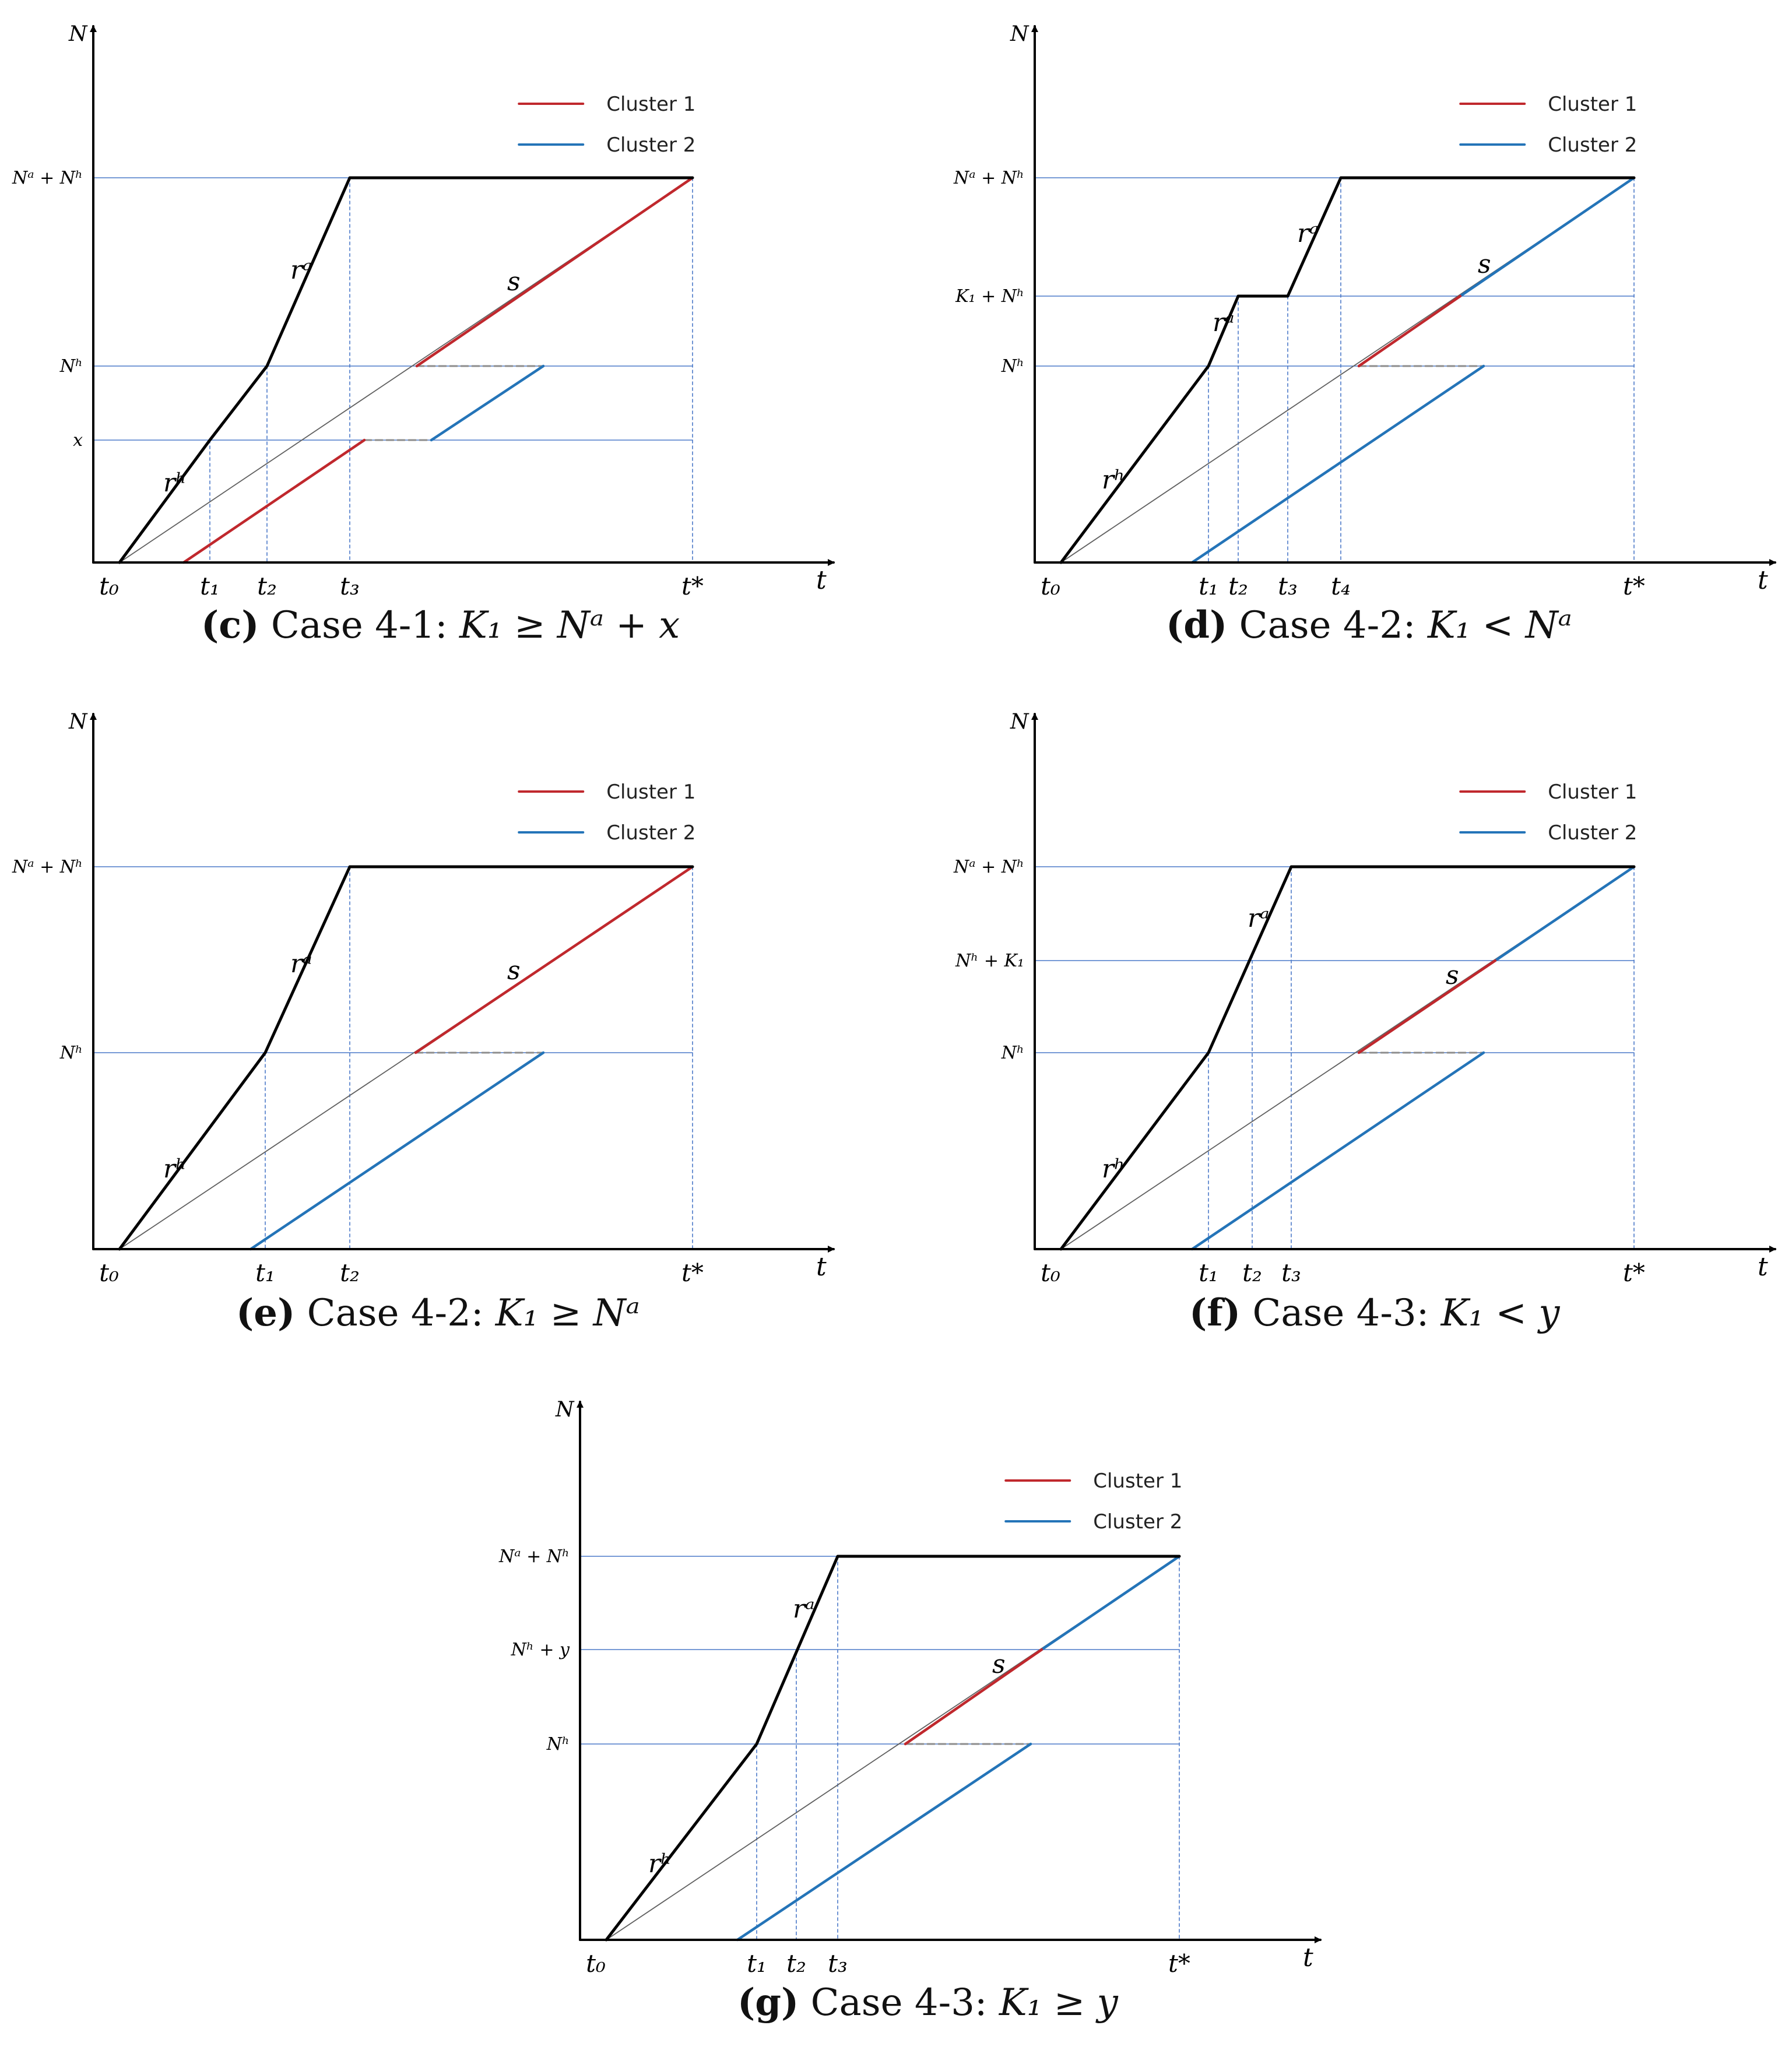  I want to click on panel-caption: (g) Case 4-3: K₁ ≥ y, so click(927, 2002).